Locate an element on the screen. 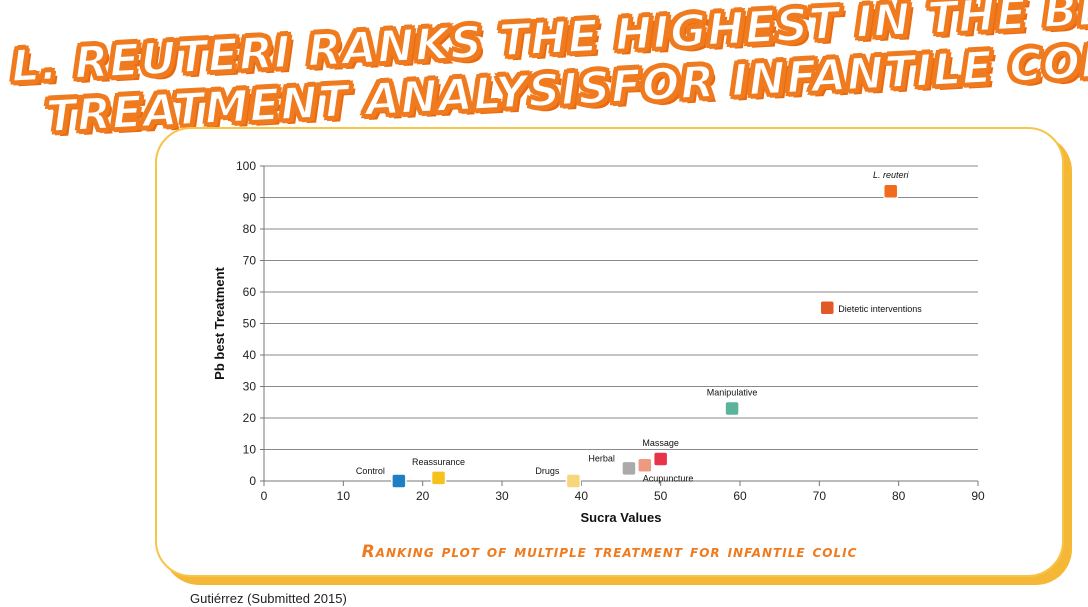  y-tick-label-30: 30 is located at coordinates (250, 387).